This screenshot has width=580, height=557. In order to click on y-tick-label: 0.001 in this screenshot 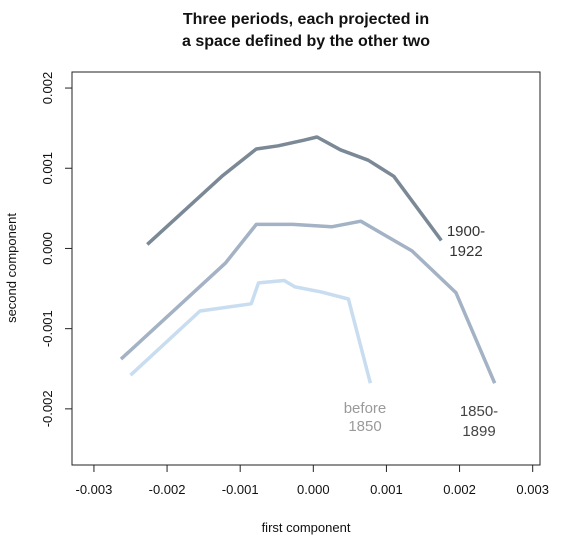, I will do `click(47, 168)`.